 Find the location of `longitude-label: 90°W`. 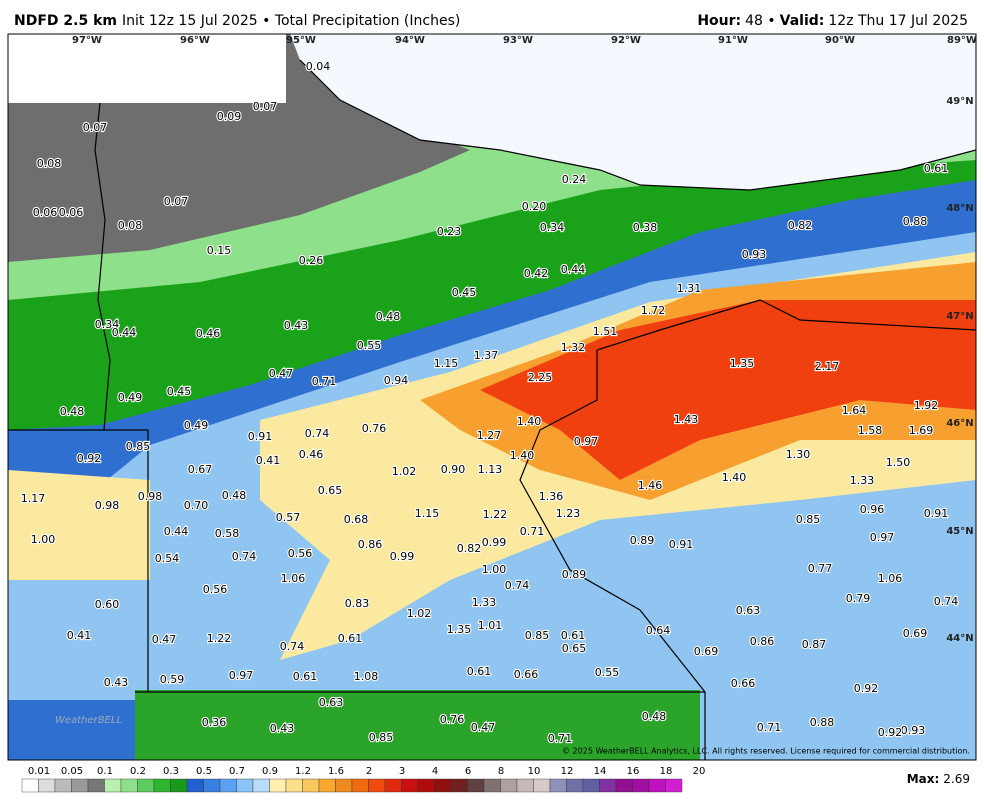

longitude-label: 90°W is located at coordinates (840, 40).